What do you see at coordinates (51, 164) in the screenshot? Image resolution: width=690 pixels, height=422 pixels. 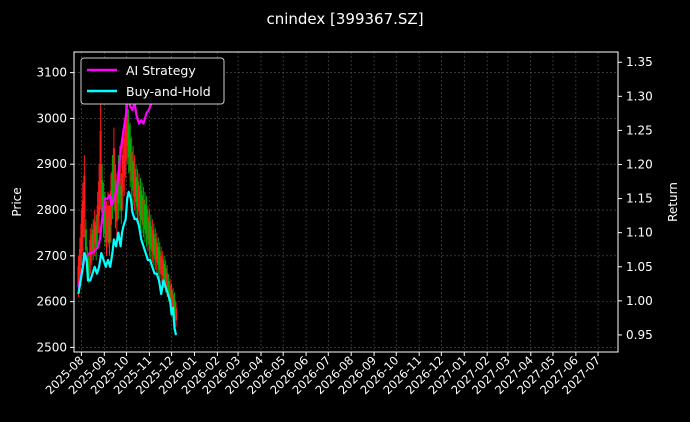 I see `y-left-tick-label: 2900` at bounding box center [51, 164].